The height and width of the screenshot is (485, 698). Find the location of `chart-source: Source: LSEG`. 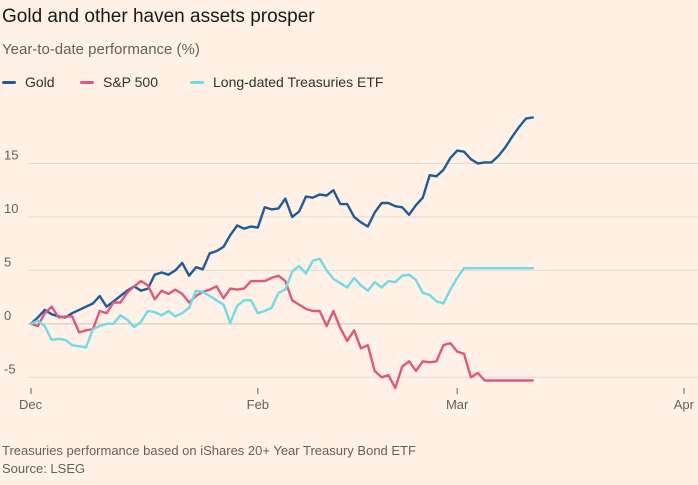

chart-source: Source: LSEG is located at coordinates (44, 468).